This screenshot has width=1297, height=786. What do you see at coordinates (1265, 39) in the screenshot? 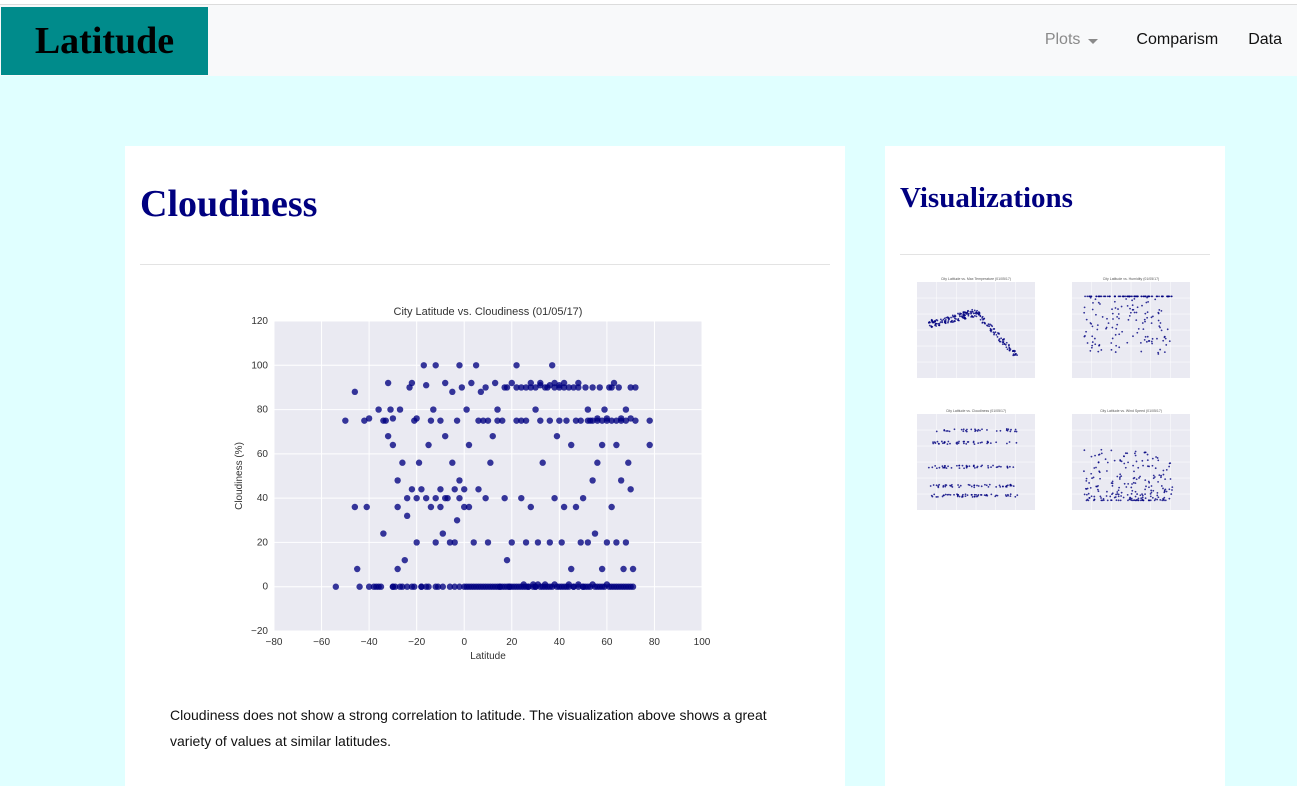
I see `nav-link-data: Data` at bounding box center [1265, 39].